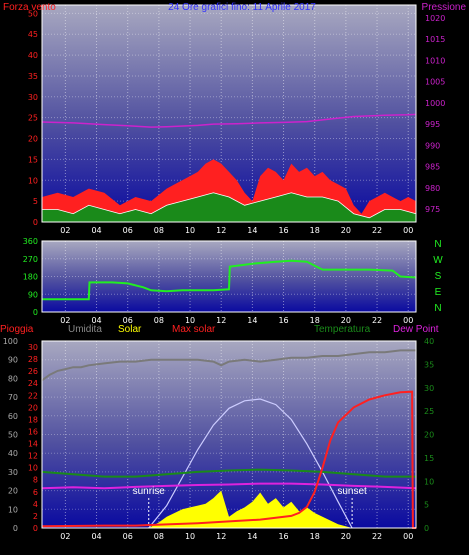  What do you see at coordinates (33, 55) in the screenshot?
I see `left-tick-label: 40` at bounding box center [33, 55].